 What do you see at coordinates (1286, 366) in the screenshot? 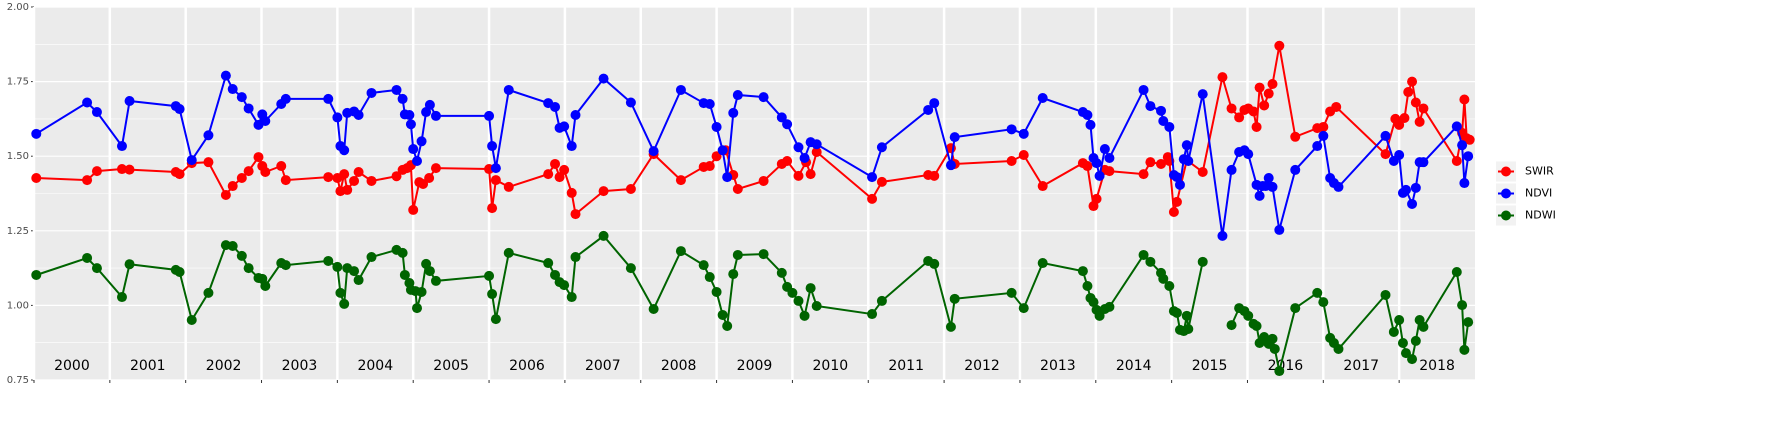
I see `year-label: 2016` at bounding box center [1286, 366].